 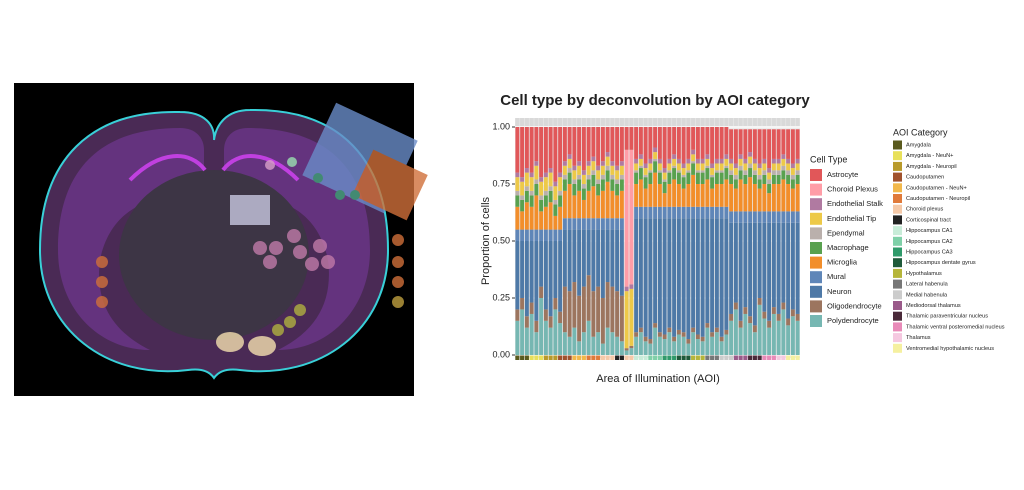 I want to click on aoi-legend-label: Mediodorsal thalamus, so click(x=933, y=306).